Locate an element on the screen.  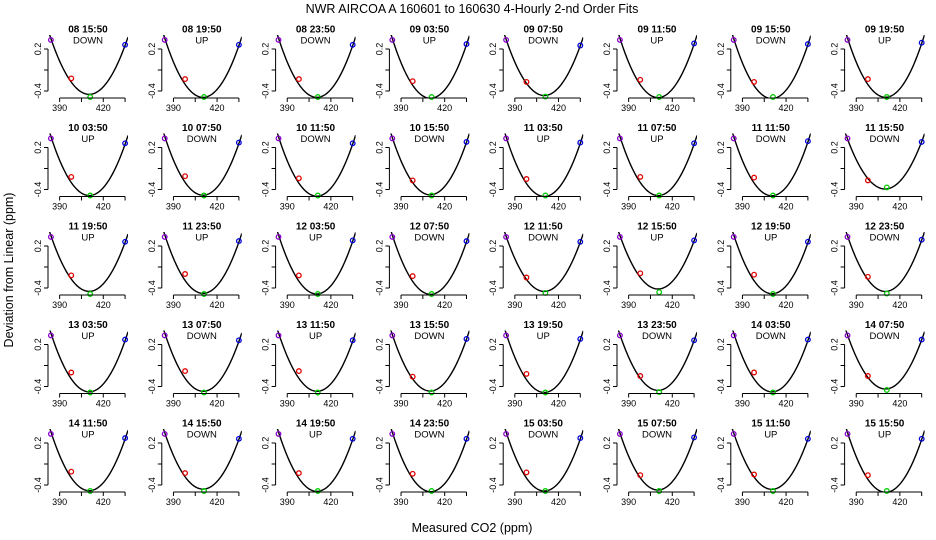
panel-title: 15 11:50 is located at coordinates (770, 424).